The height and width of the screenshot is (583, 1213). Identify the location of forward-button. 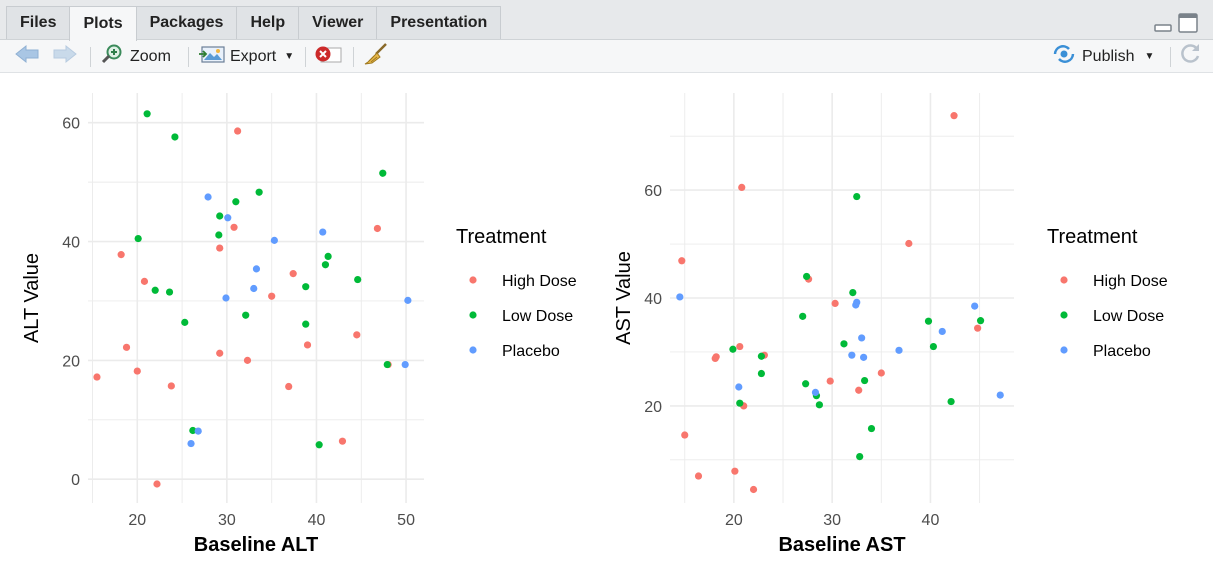
(65, 56).